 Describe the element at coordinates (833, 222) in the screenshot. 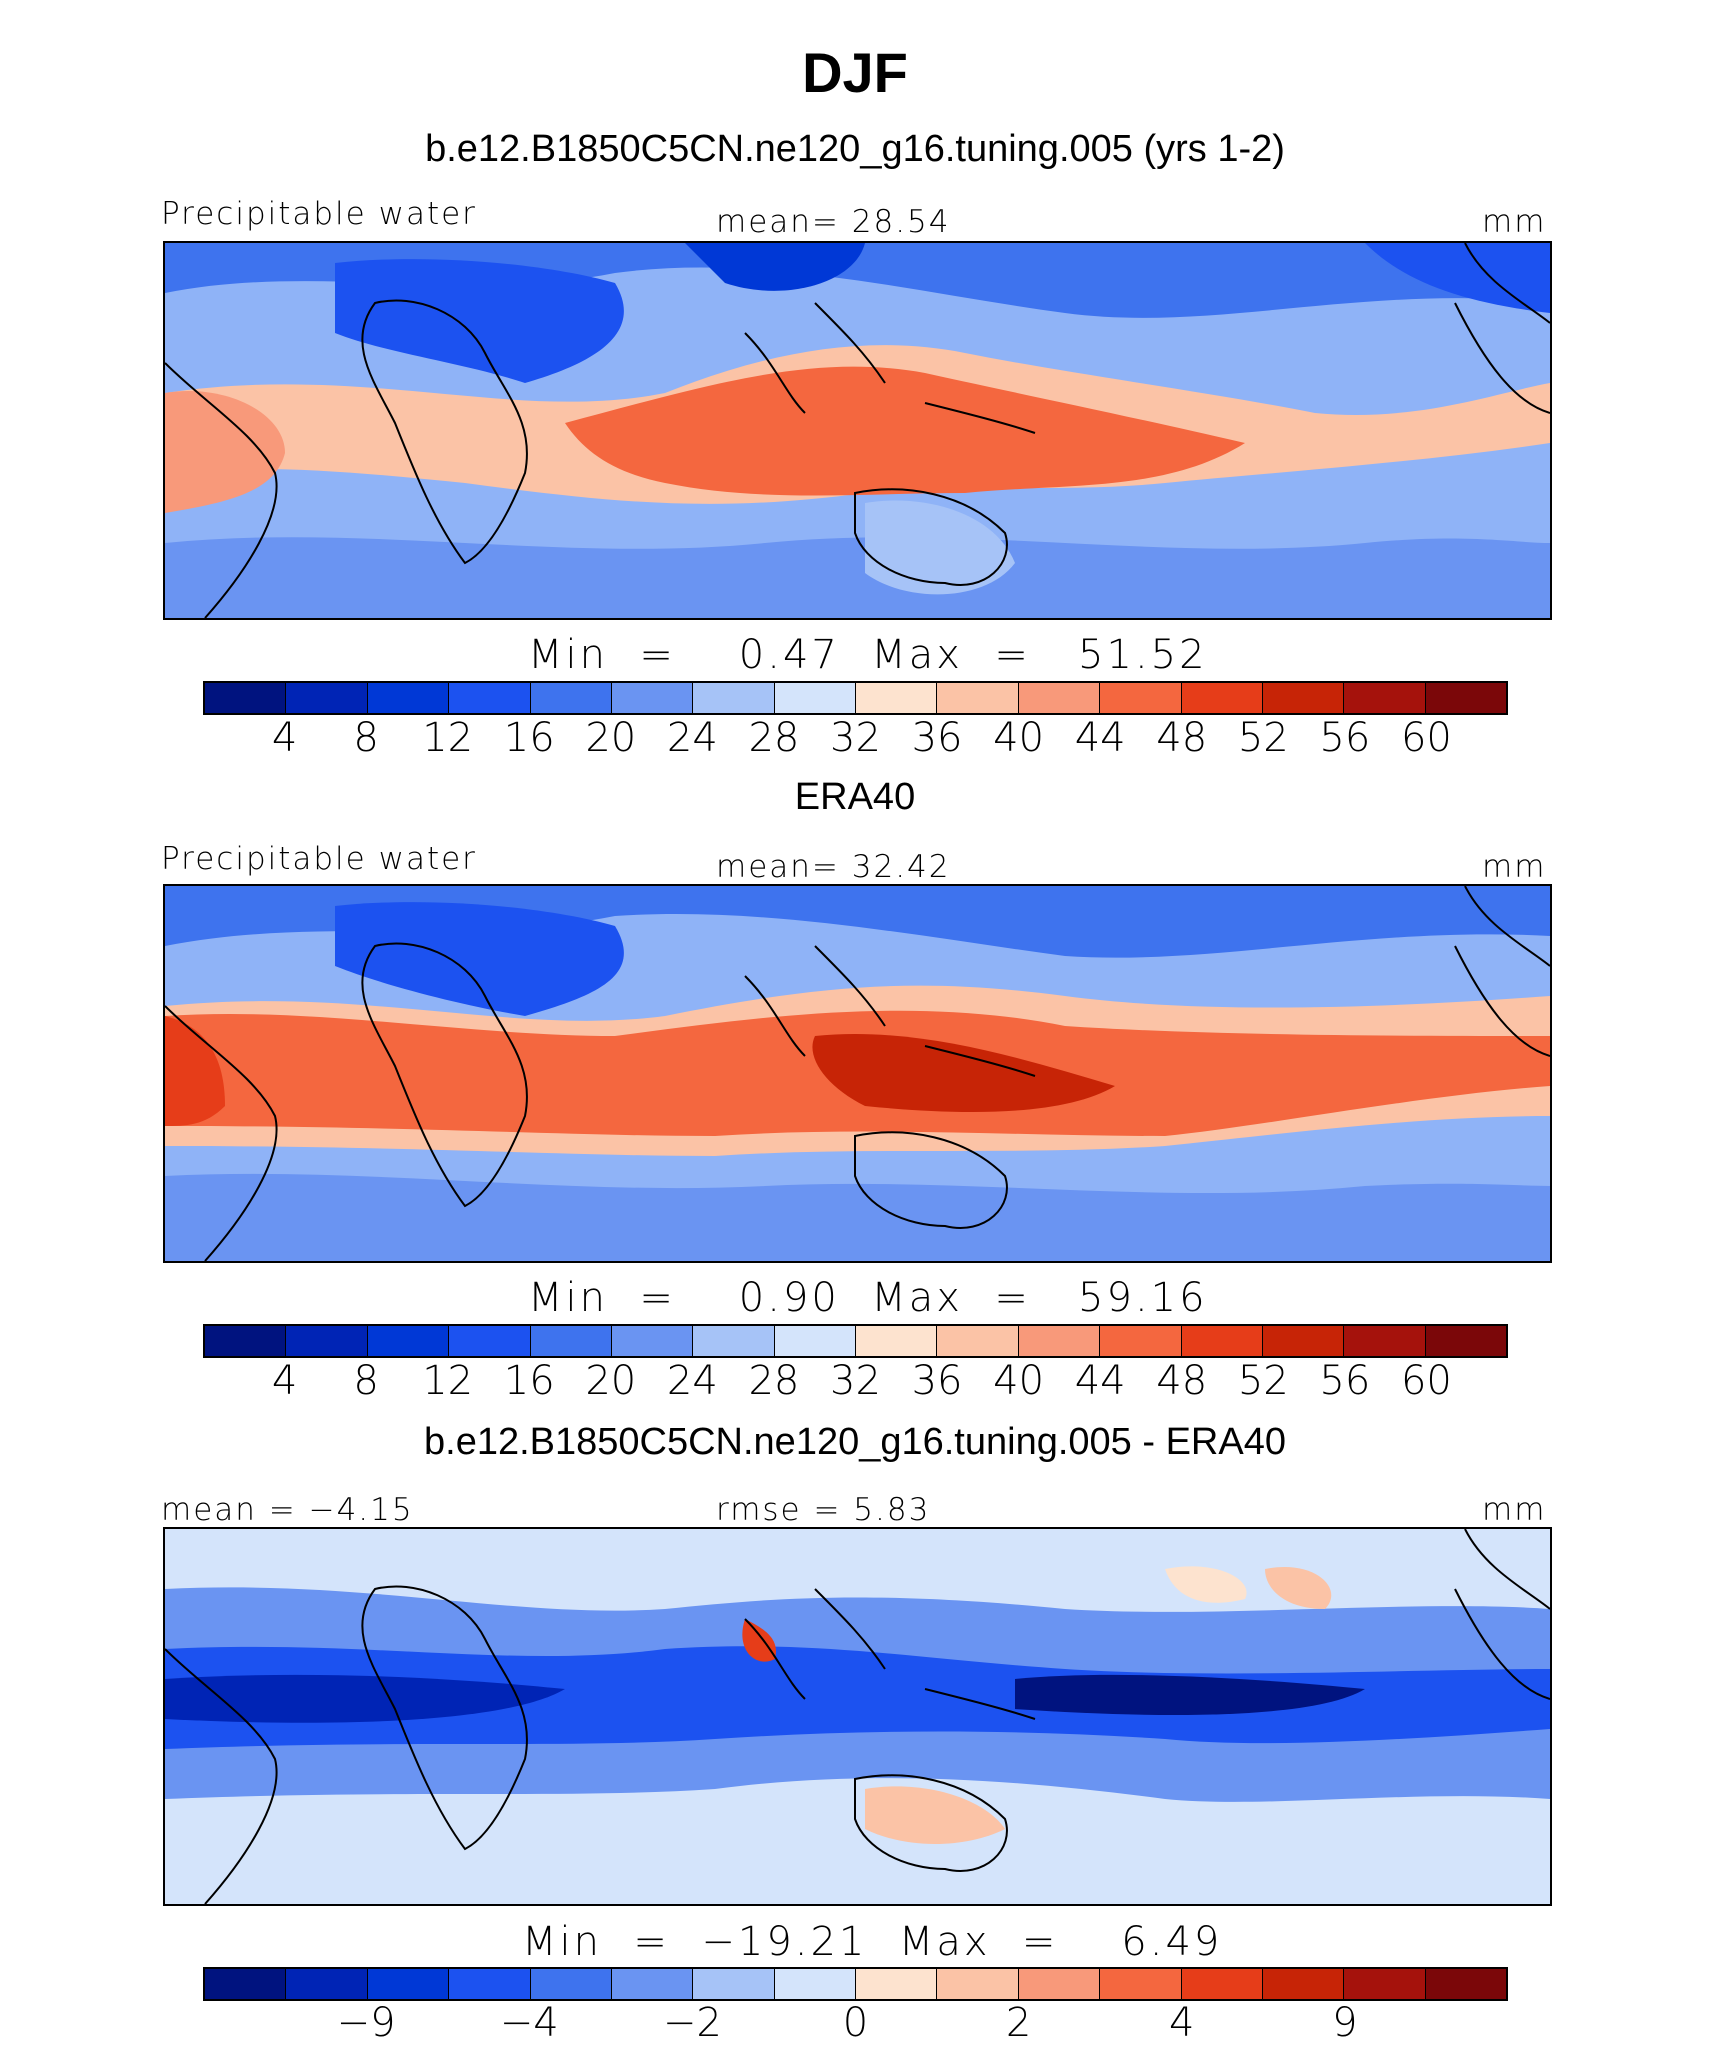

I see `panel-1-mean-label: mean= 28.54` at that location.